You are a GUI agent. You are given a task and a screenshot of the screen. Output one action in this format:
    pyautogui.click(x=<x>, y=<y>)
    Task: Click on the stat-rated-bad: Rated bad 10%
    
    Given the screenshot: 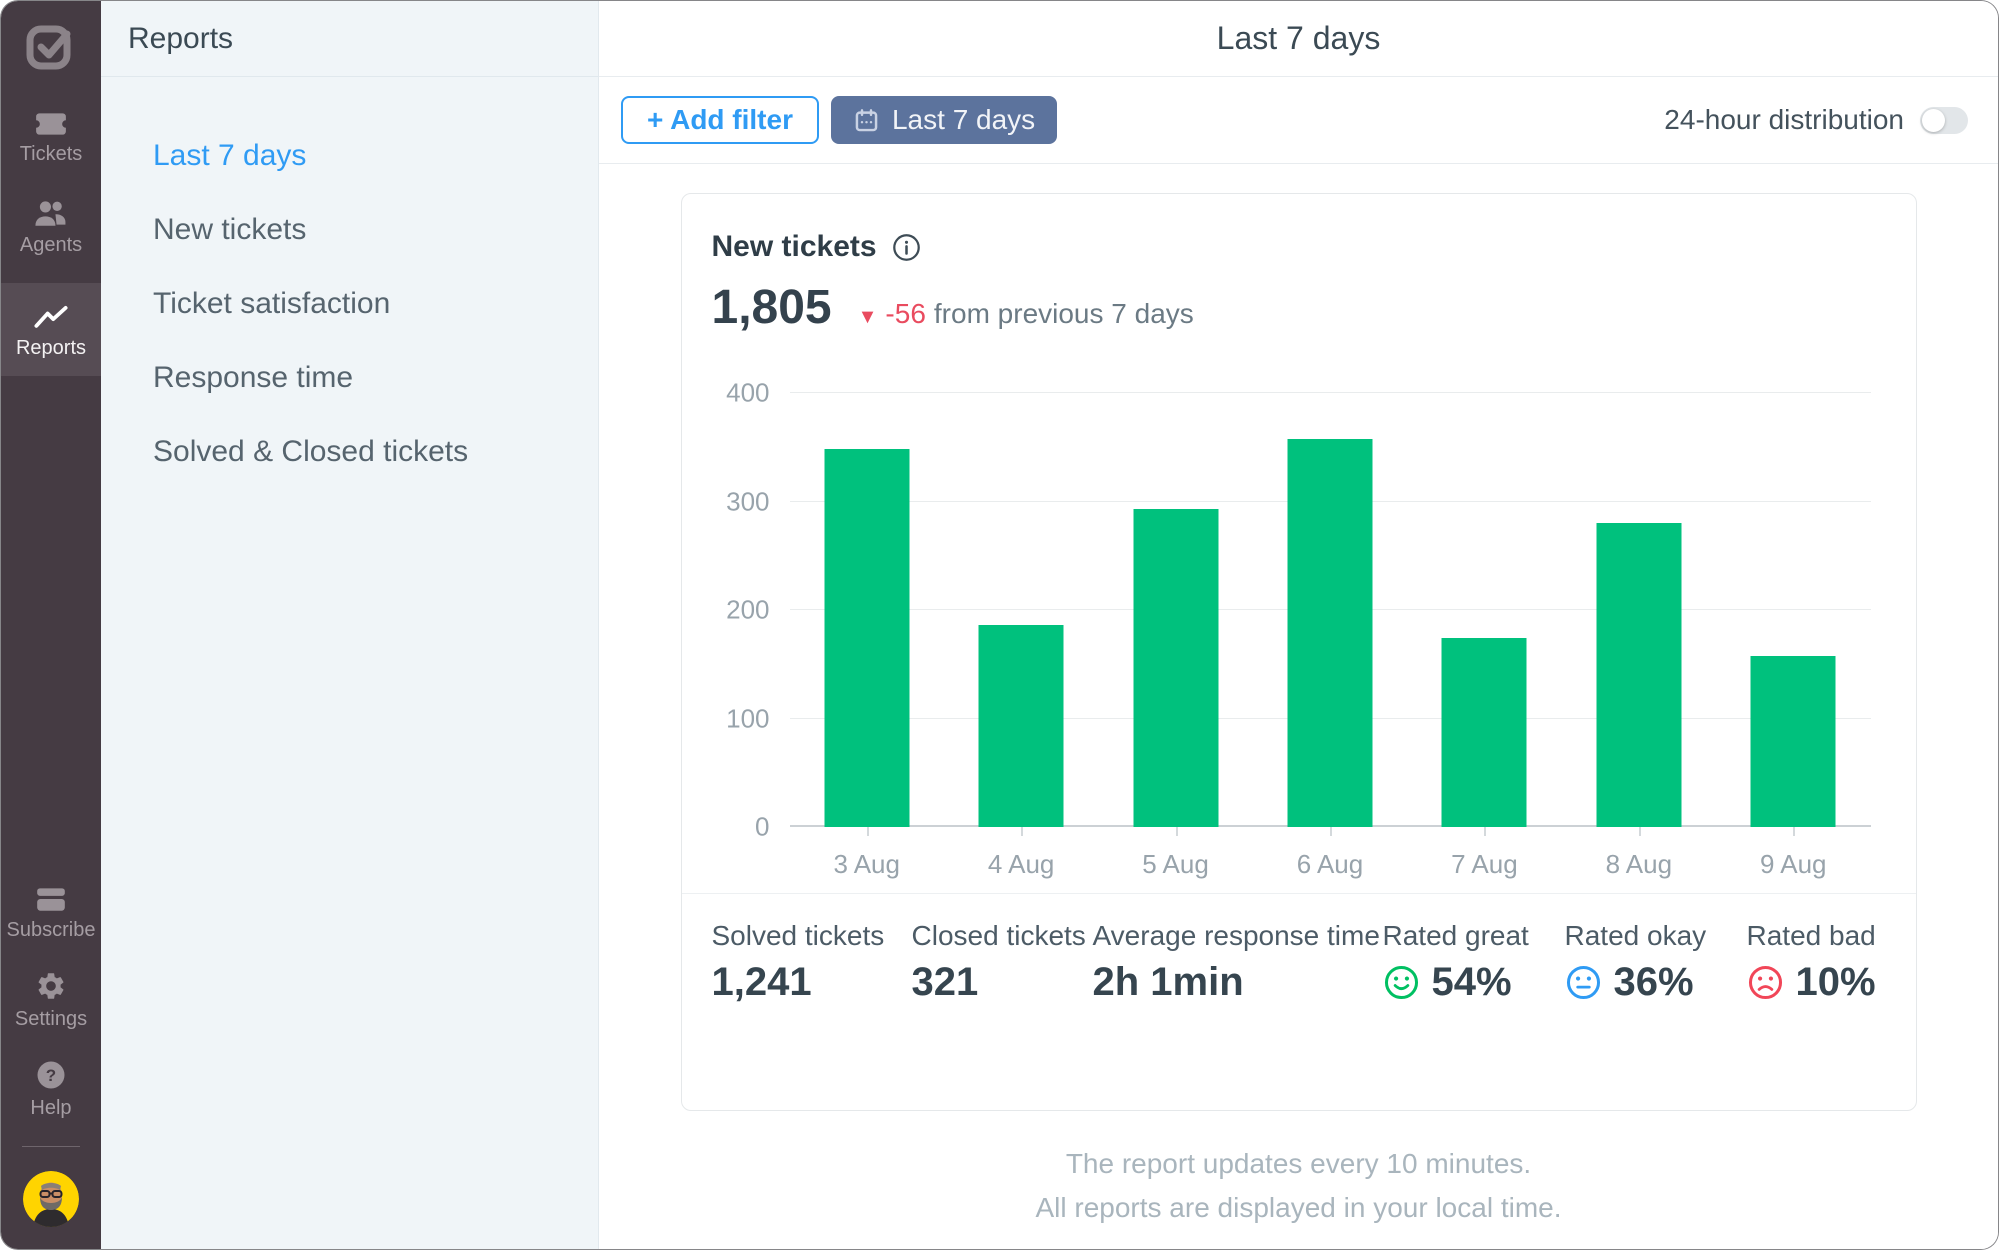 What is the action you would take?
    pyautogui.click(x=1811, y=962)
    